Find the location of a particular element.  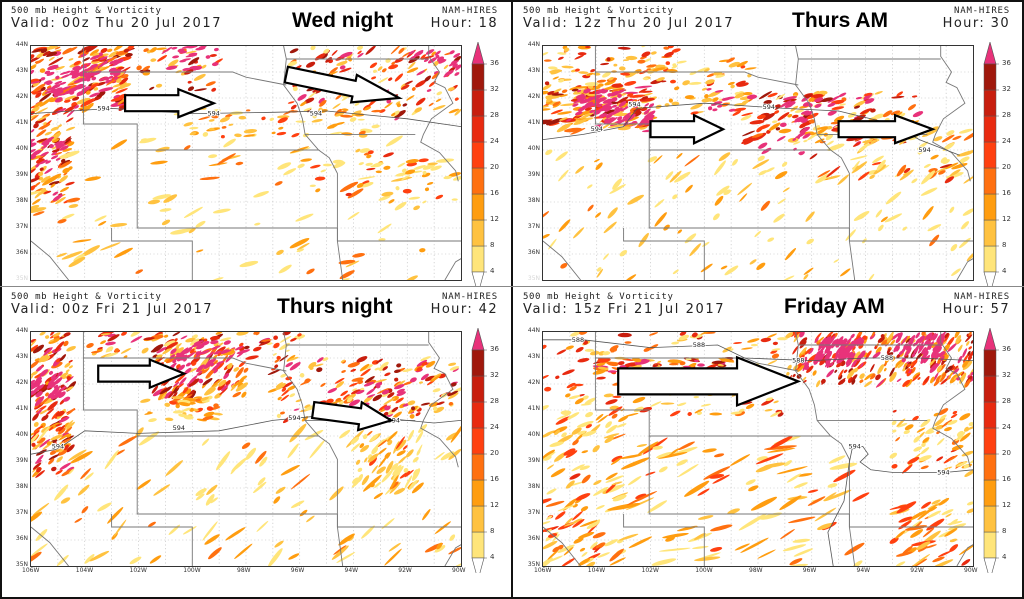

lat-tick-label: 35N is located at coordinates (21, 564).